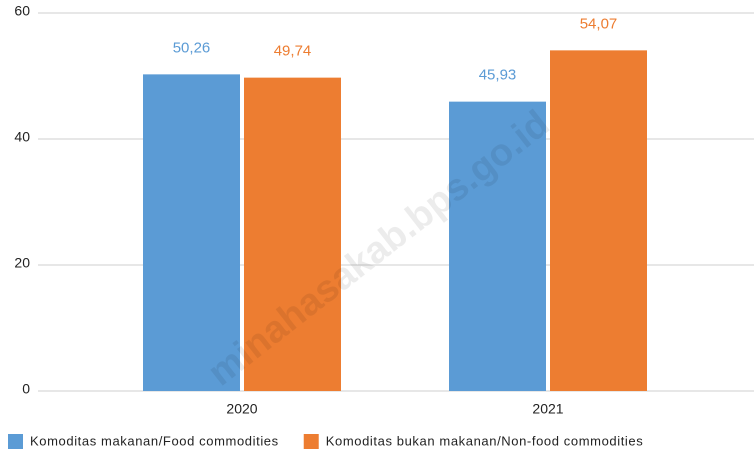 This screenshot has height=453, width=754. I want to click on y-tick-label: 0, so click(26, 389).